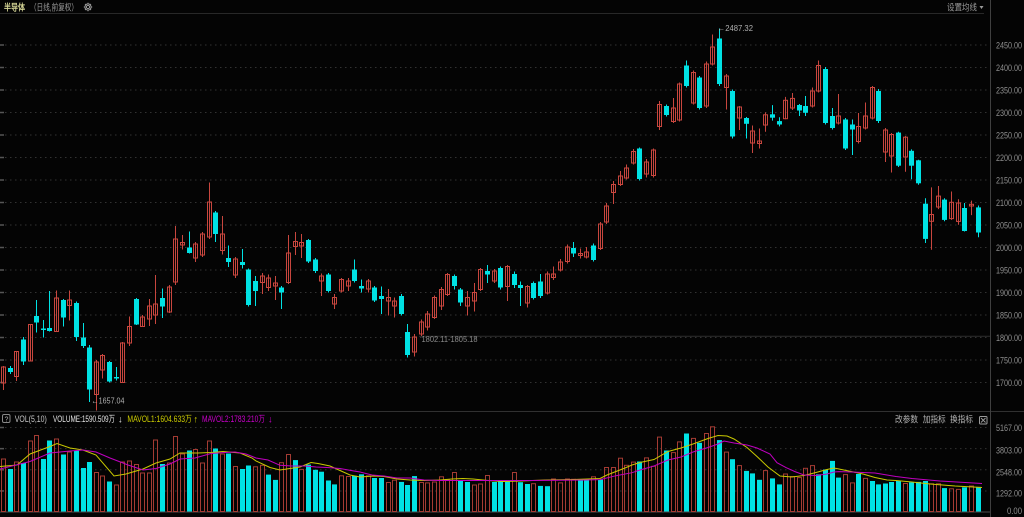 The image size is (1024, 517). What do you see at coordinates (1009, 383) in the screenshot?
I see `svg-text: 1700.00` at bounding box center [1009, 383].